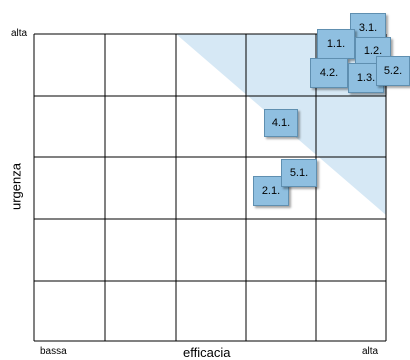 This screenshot has height=360, width=410. I want to click on y-axis-title: urgenza, so click(16, 186).